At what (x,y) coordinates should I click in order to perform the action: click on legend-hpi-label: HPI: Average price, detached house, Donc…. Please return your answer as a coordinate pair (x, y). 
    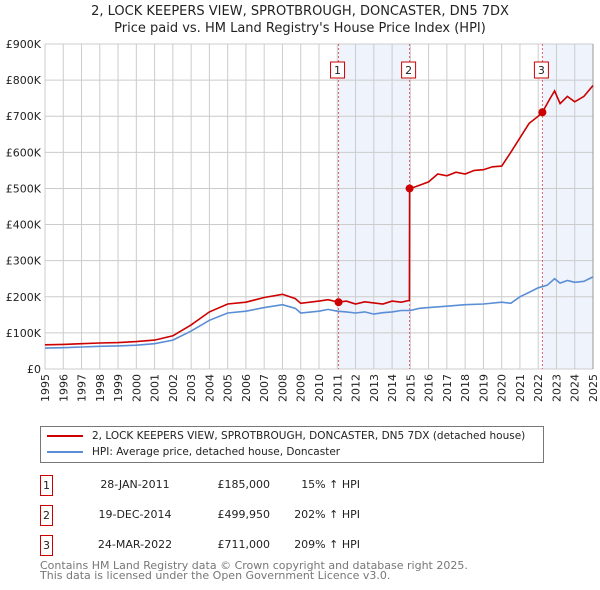
    Looking at the image, I should click on (216, 452).